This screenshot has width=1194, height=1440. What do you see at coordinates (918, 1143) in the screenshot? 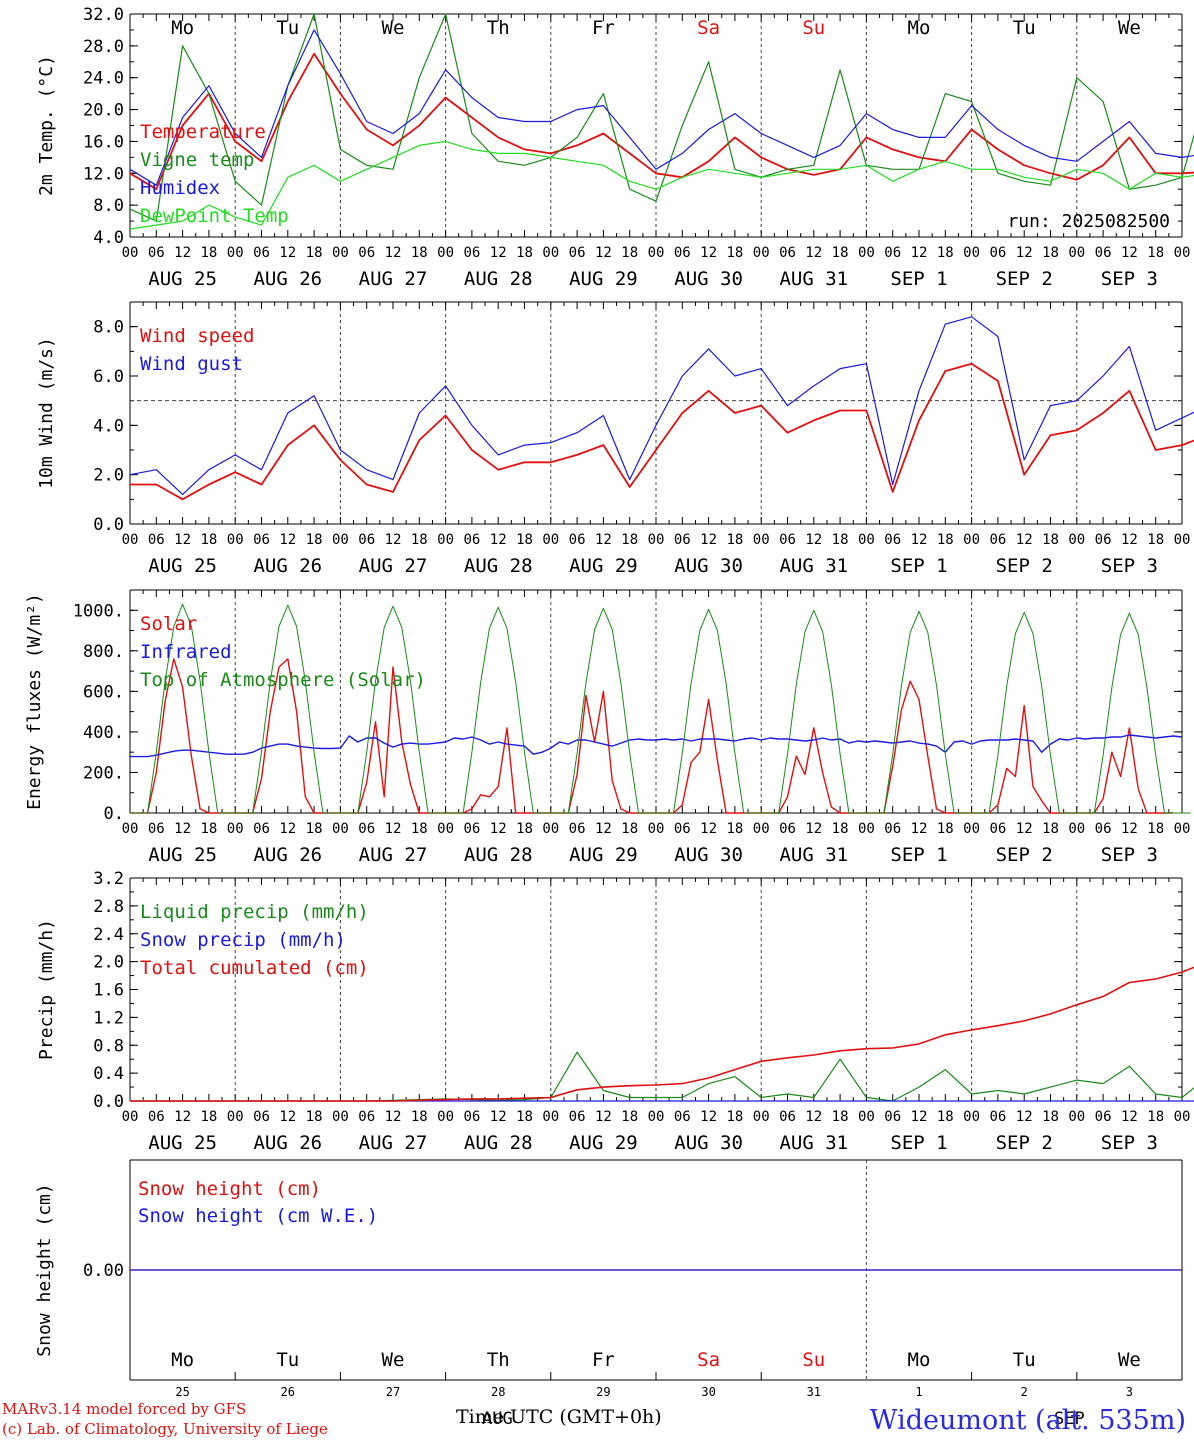
I see `date-label: SEP 1` at bounding box center [918, 1143].